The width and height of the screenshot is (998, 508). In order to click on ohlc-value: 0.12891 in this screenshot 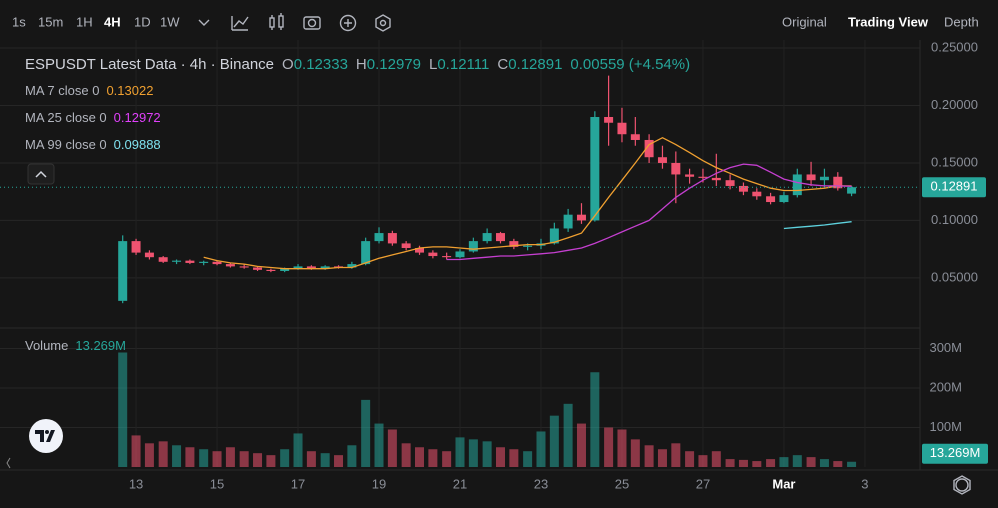, I will do `click(535, 64)`.